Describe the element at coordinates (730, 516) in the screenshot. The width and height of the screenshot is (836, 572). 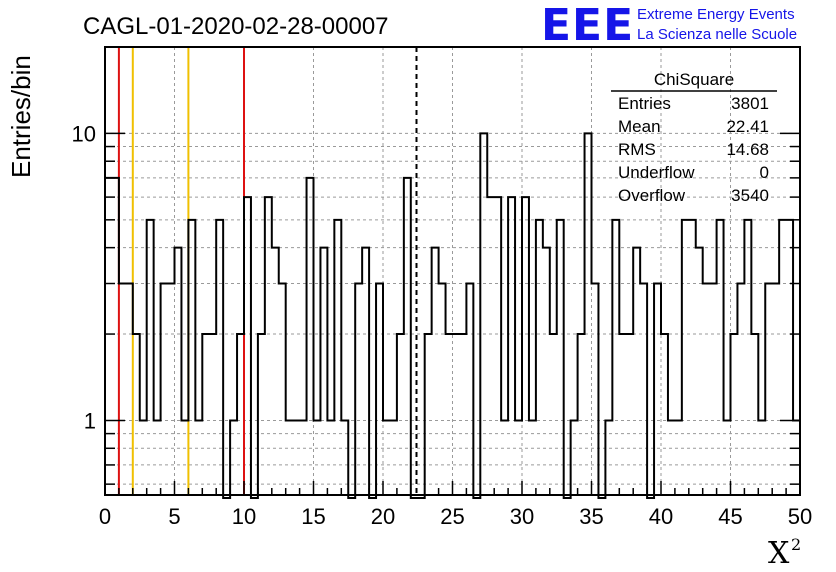
I see `x-tick-label: 45` at that location.